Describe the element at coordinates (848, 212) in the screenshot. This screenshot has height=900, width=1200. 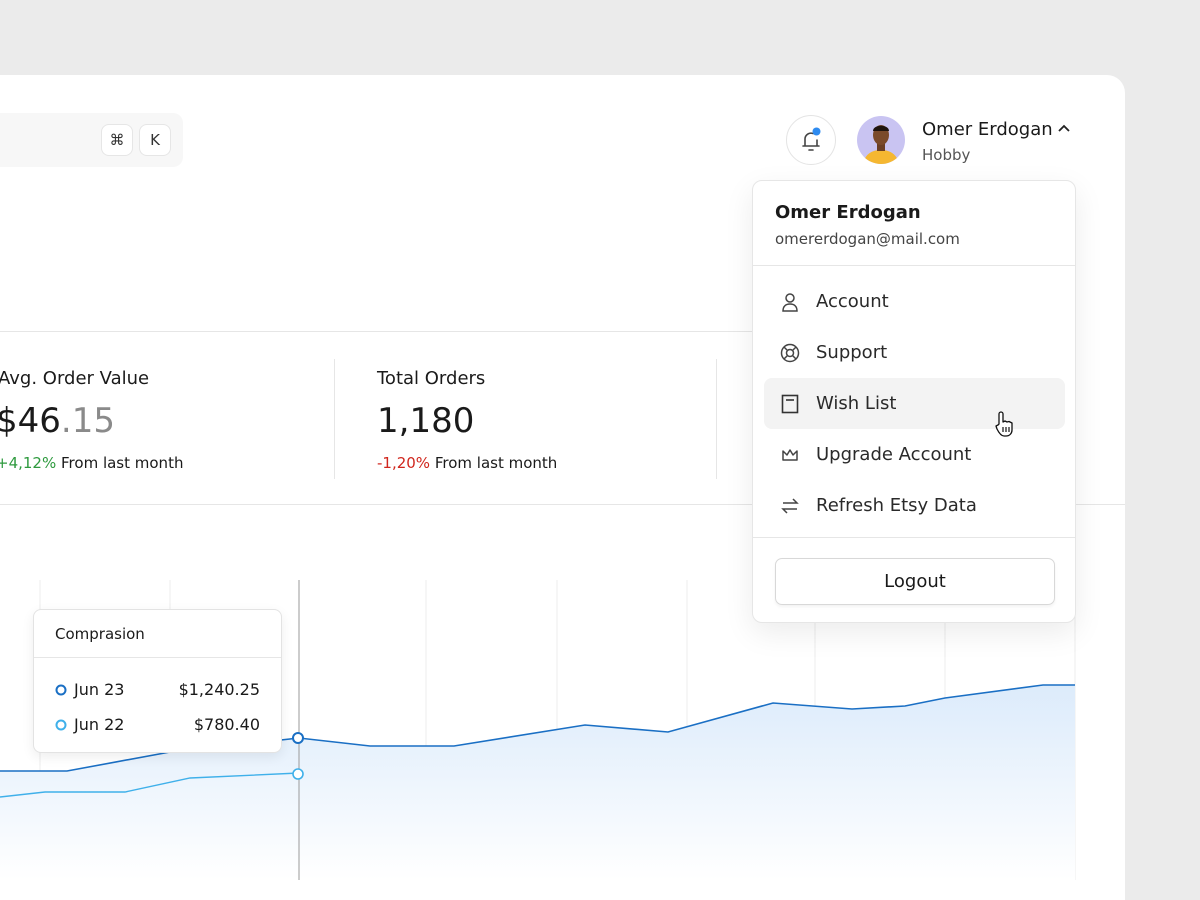
I see `dropdown-name: Omer Erdogan` at that location.